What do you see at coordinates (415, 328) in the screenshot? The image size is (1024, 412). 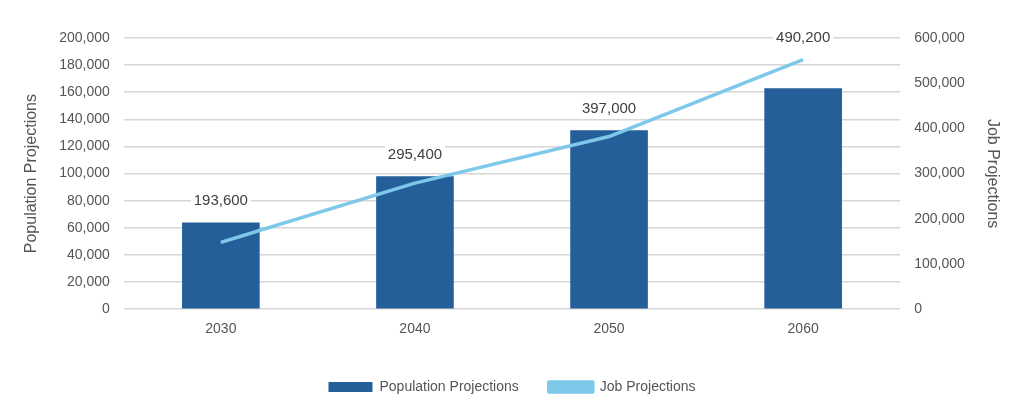 I see `x-tick-label: 2040` at bounding box center [415, 328].